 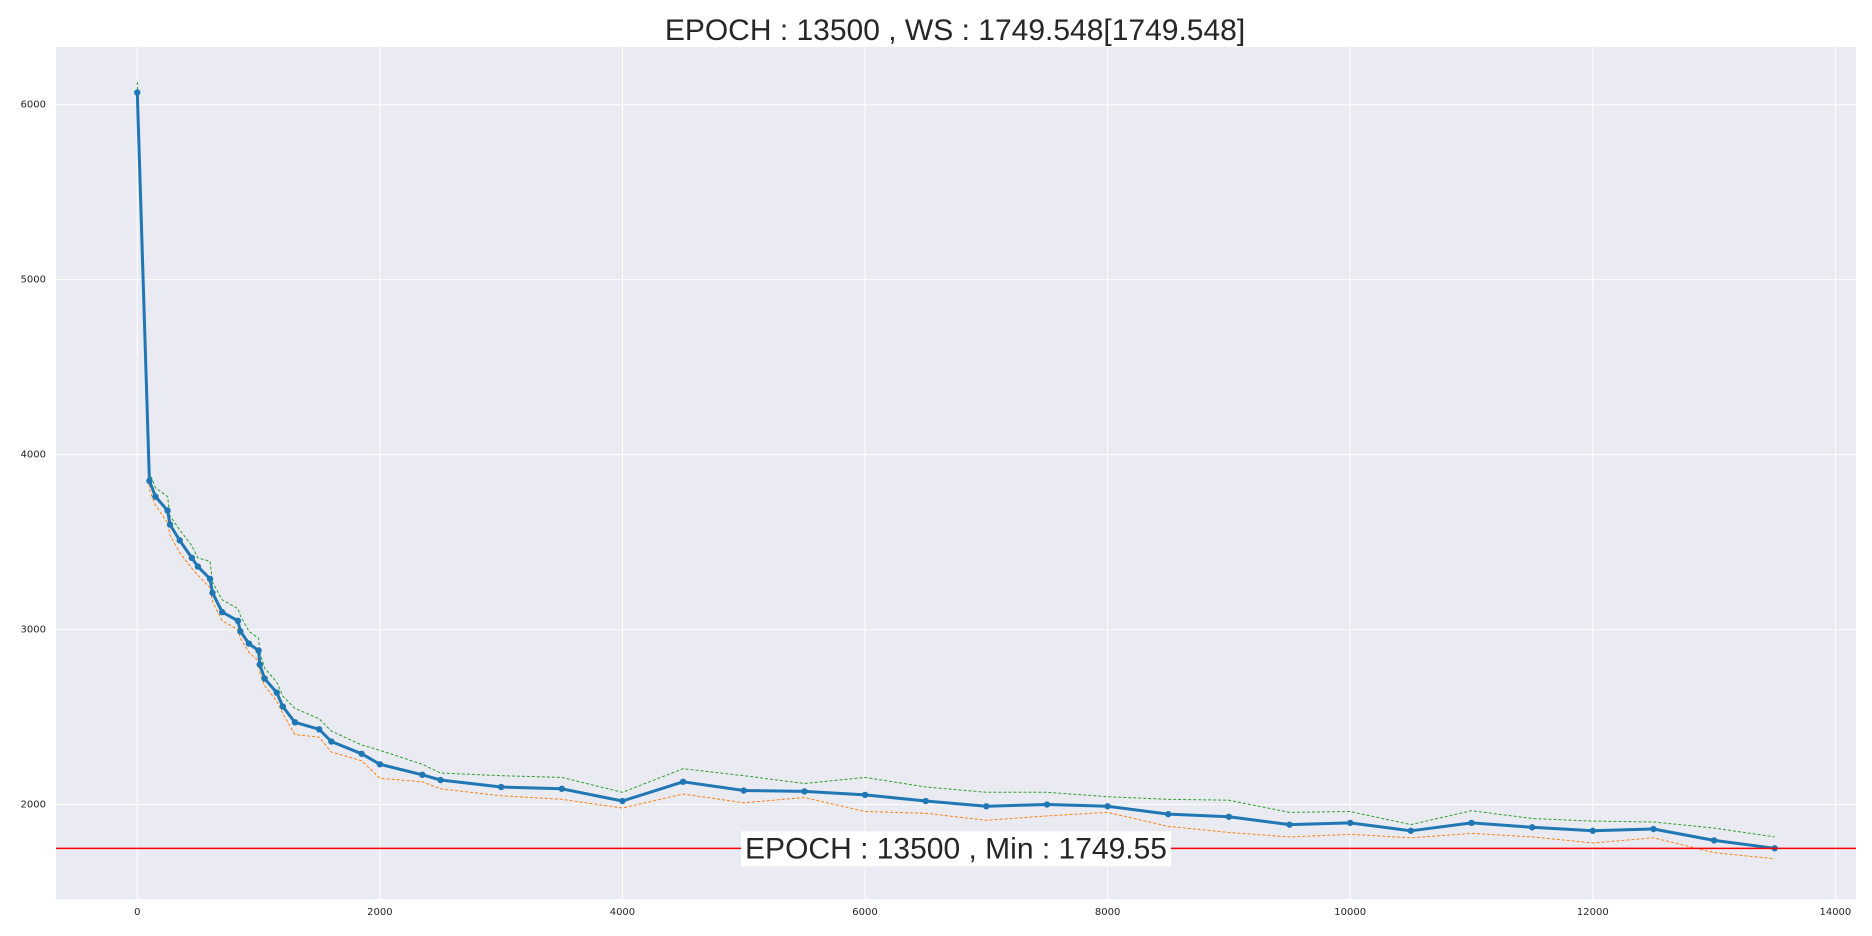 I want to click on y-tick-label: 4000, so click(x=33, y=455).